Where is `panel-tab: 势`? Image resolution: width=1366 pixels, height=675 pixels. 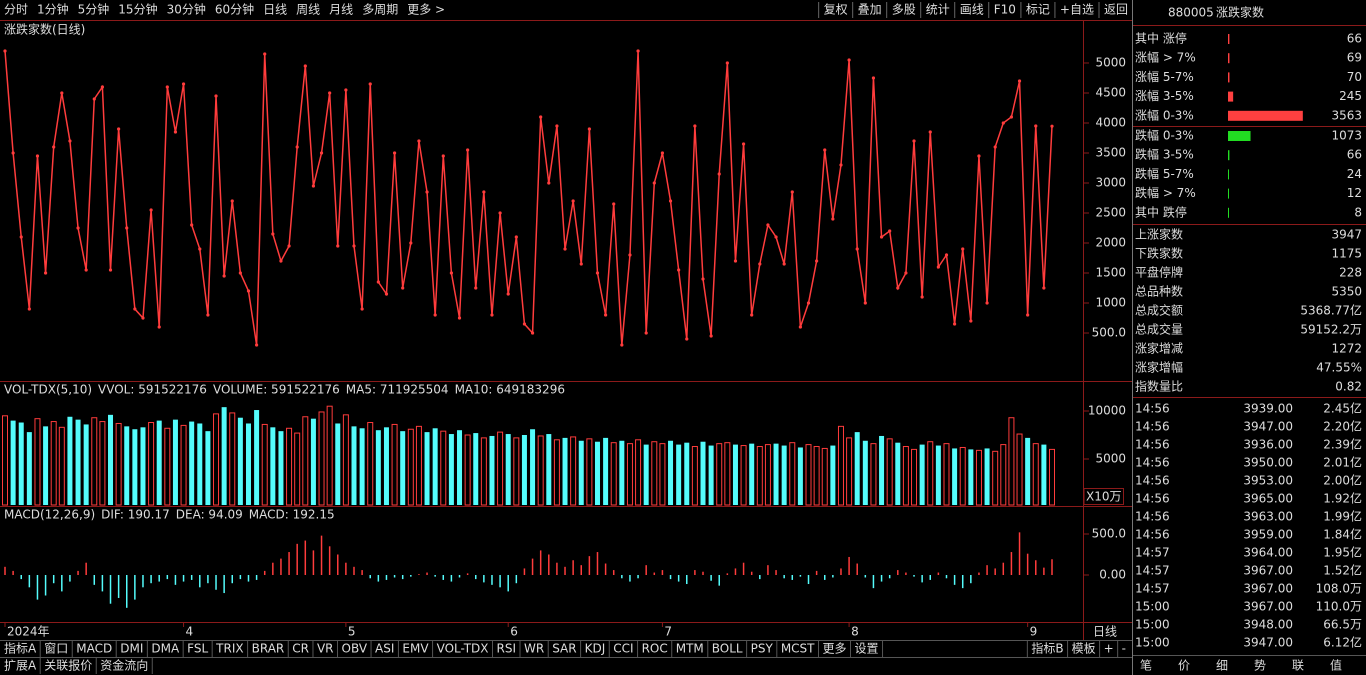
panel-tab: 势 is located at coordinates (1260, 666).